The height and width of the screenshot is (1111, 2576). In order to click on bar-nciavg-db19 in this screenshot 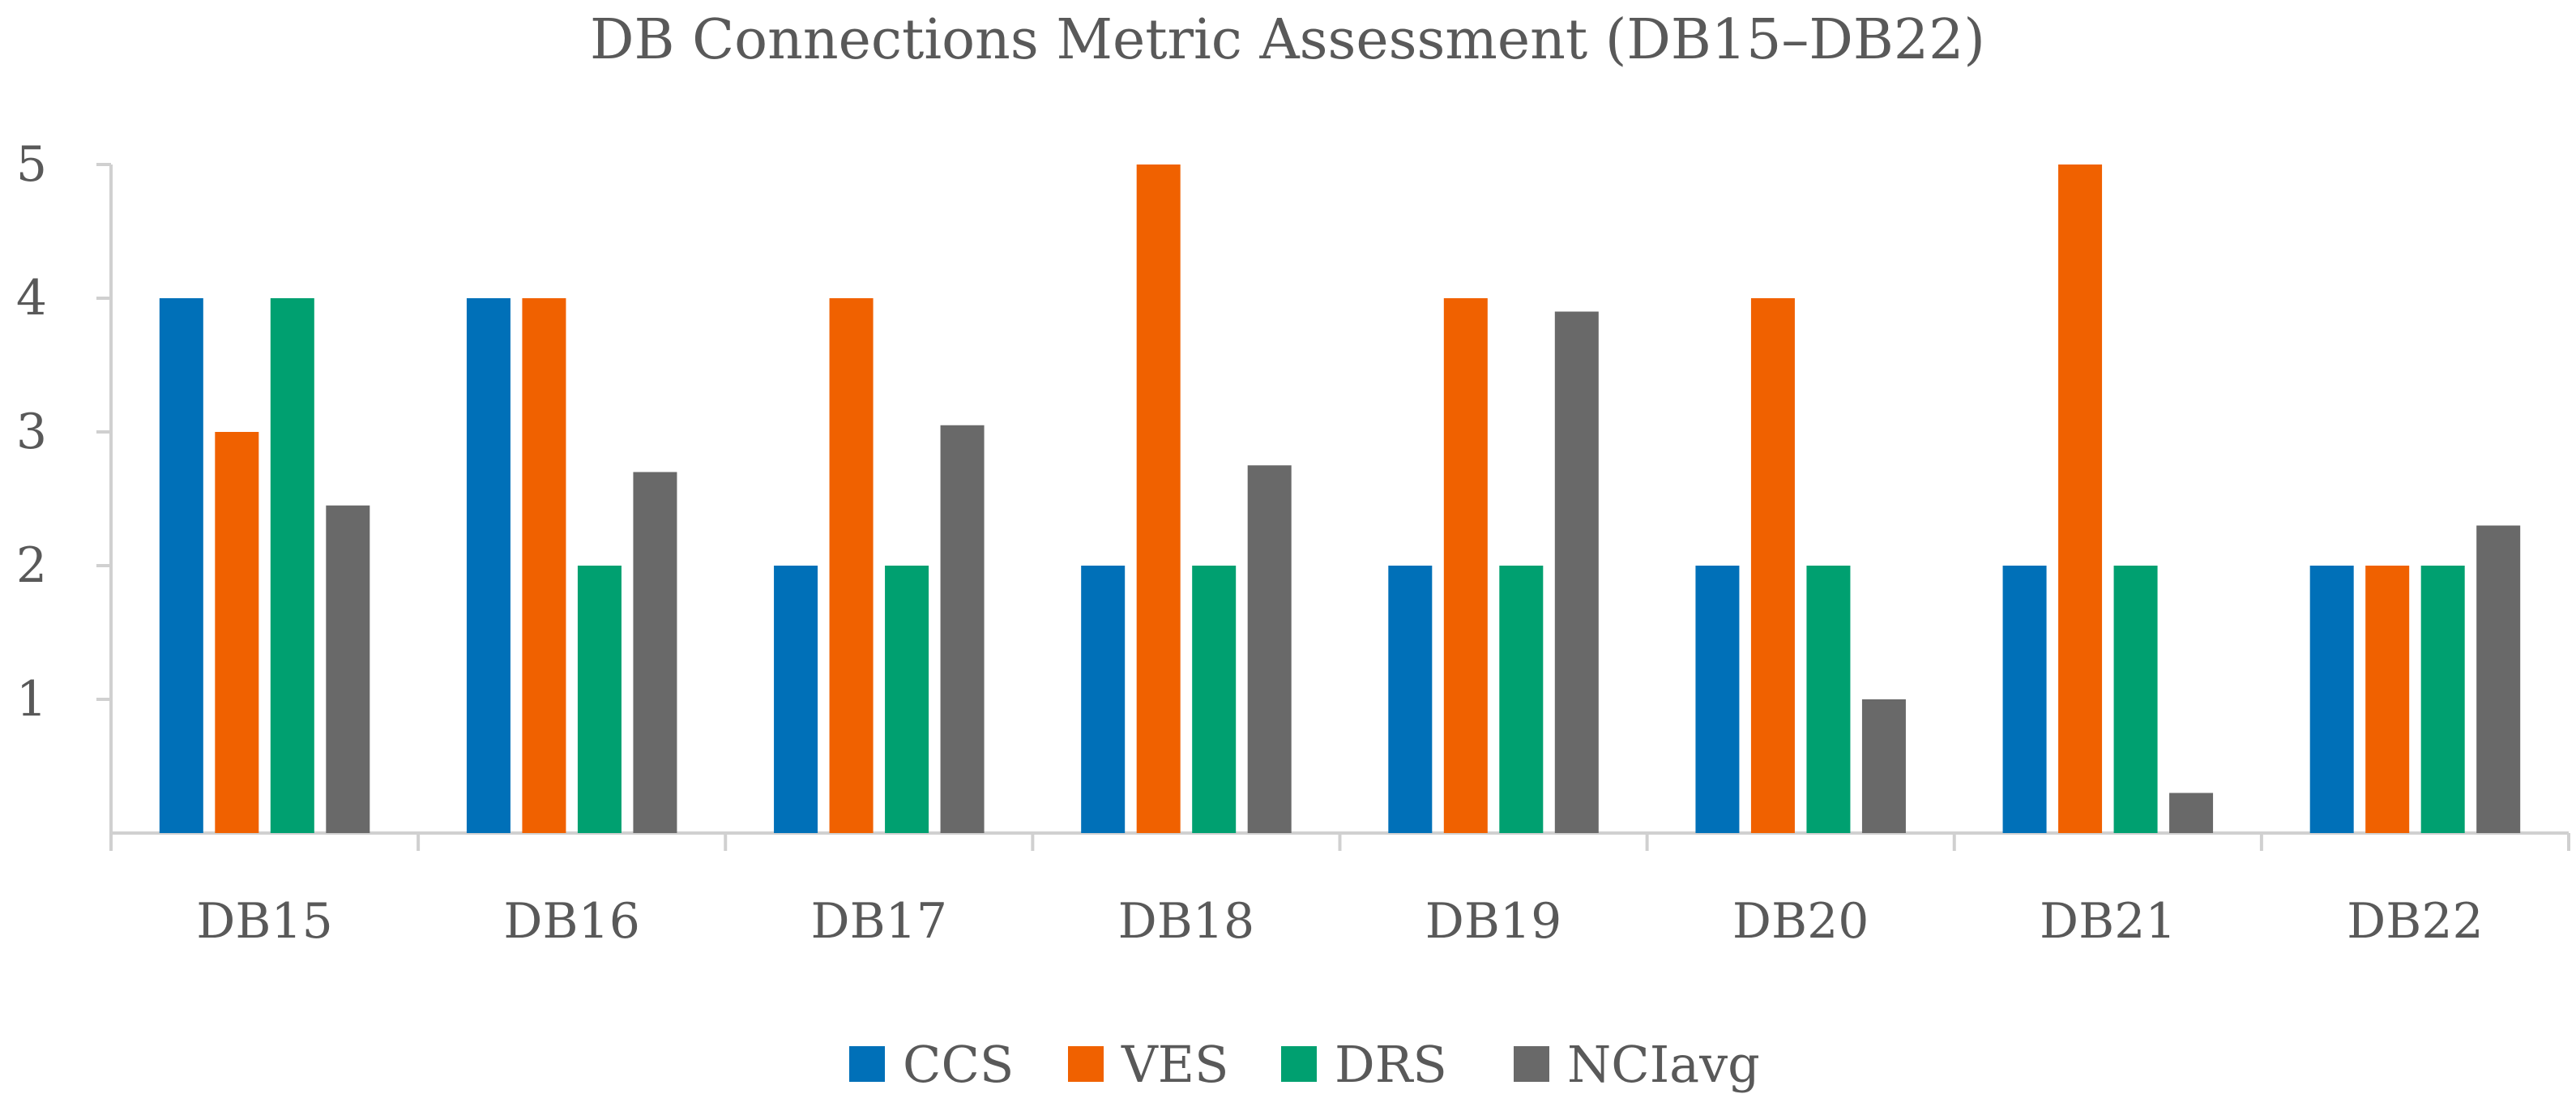, I will do `click(1576, 572)`.